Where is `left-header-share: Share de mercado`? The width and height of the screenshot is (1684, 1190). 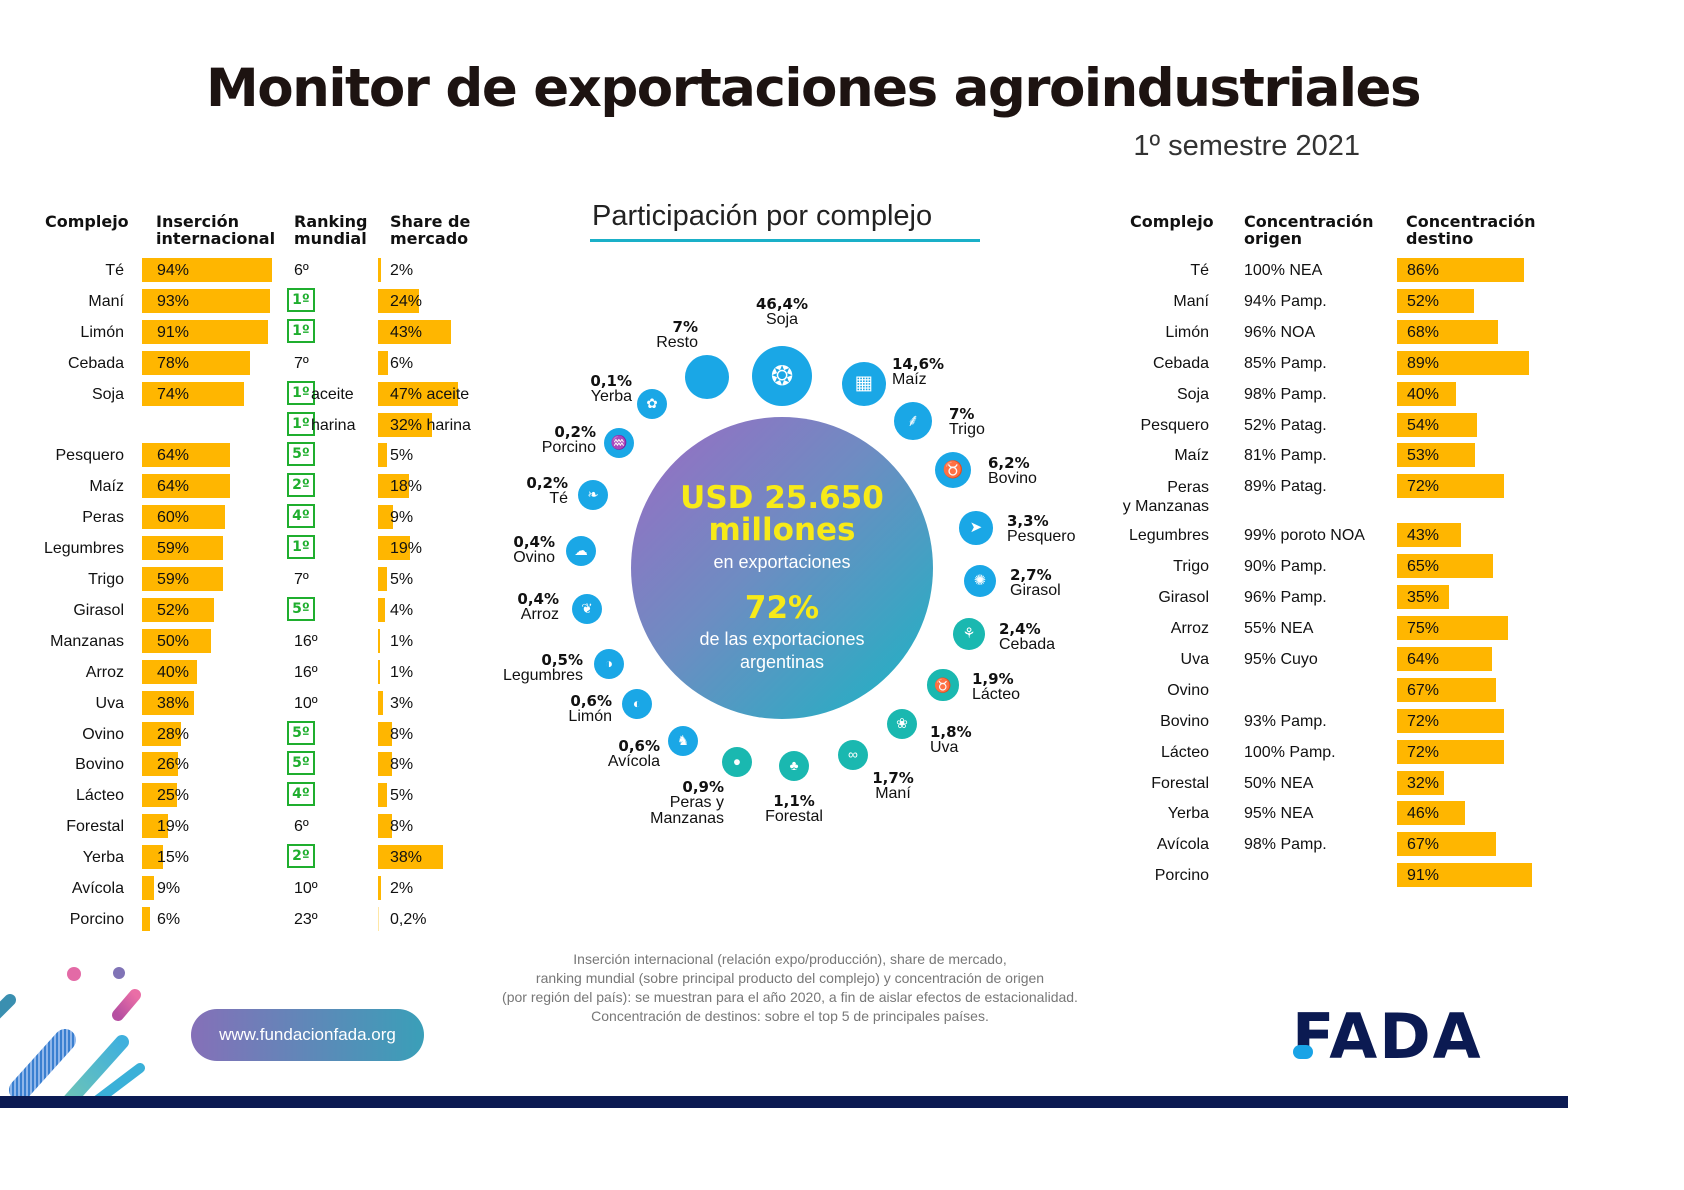
left-header-share: Share de mercado is located at coordinates (430, 230).